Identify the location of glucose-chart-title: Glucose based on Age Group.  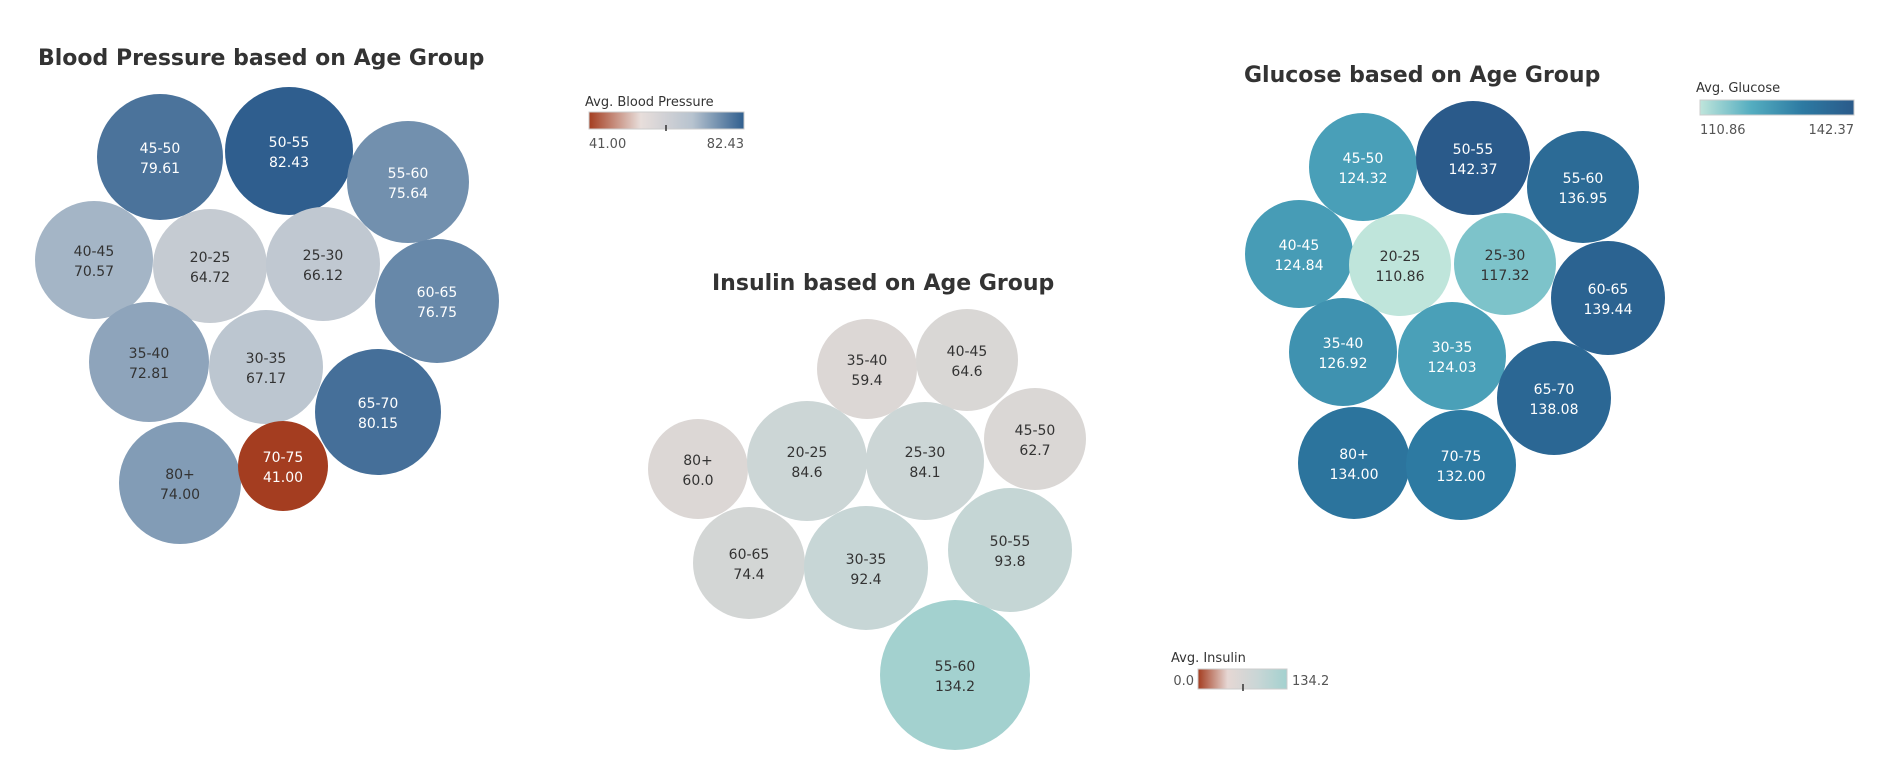
(1422, 75).